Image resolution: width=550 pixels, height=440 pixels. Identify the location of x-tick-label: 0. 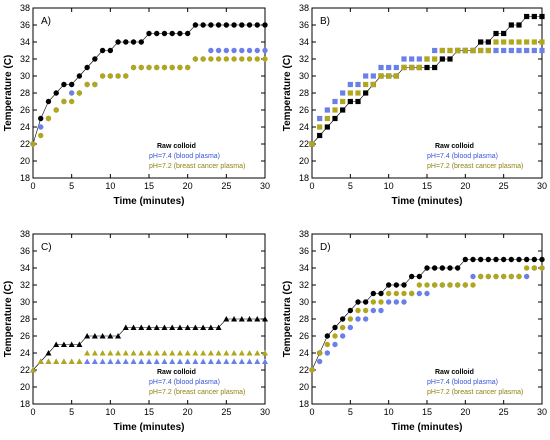
(32, 186).